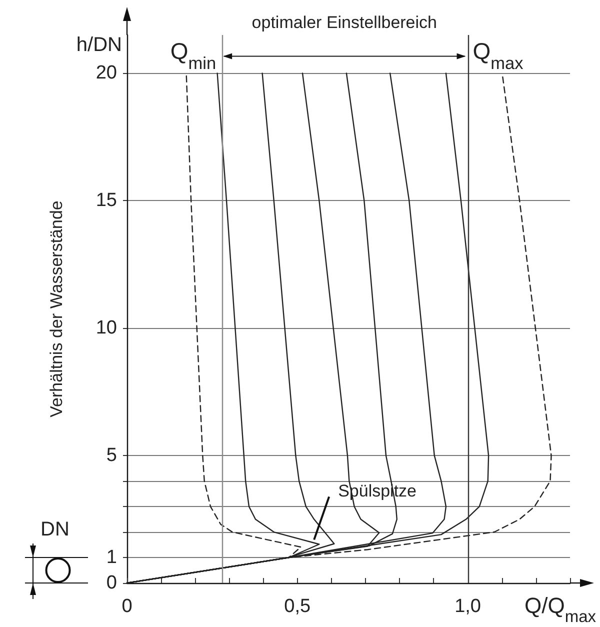  What do you see at coordinates (106, 73) in the screenshot?
I see `y-tick-label: 20` at bounding box center [106, 73].